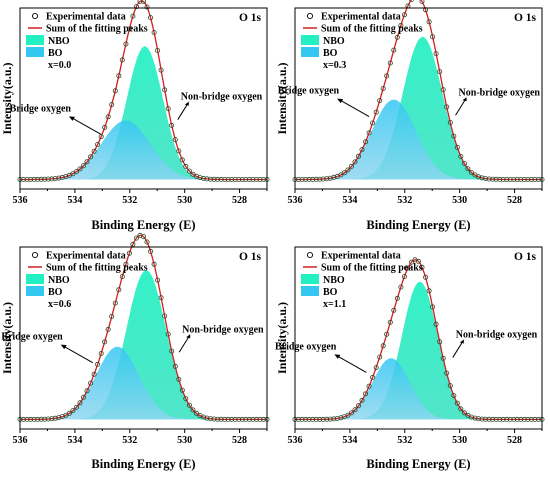  I want to click on x-tick-label: 536, so click(295, 440).